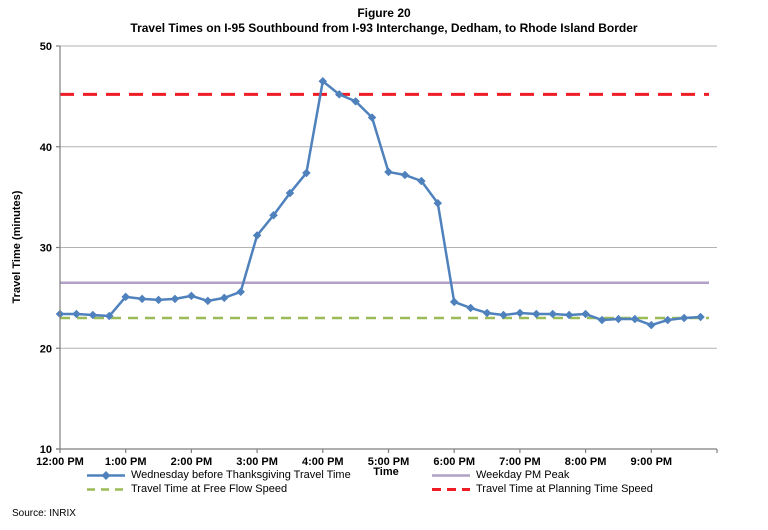 The height and width of the screenshot is (530, 768). What do you see at coordinates (209, 489) in the screenshot?
I see `legend-label-free-flow: Travel Time at Free Flow Speed` at bounding box center [209, 489].